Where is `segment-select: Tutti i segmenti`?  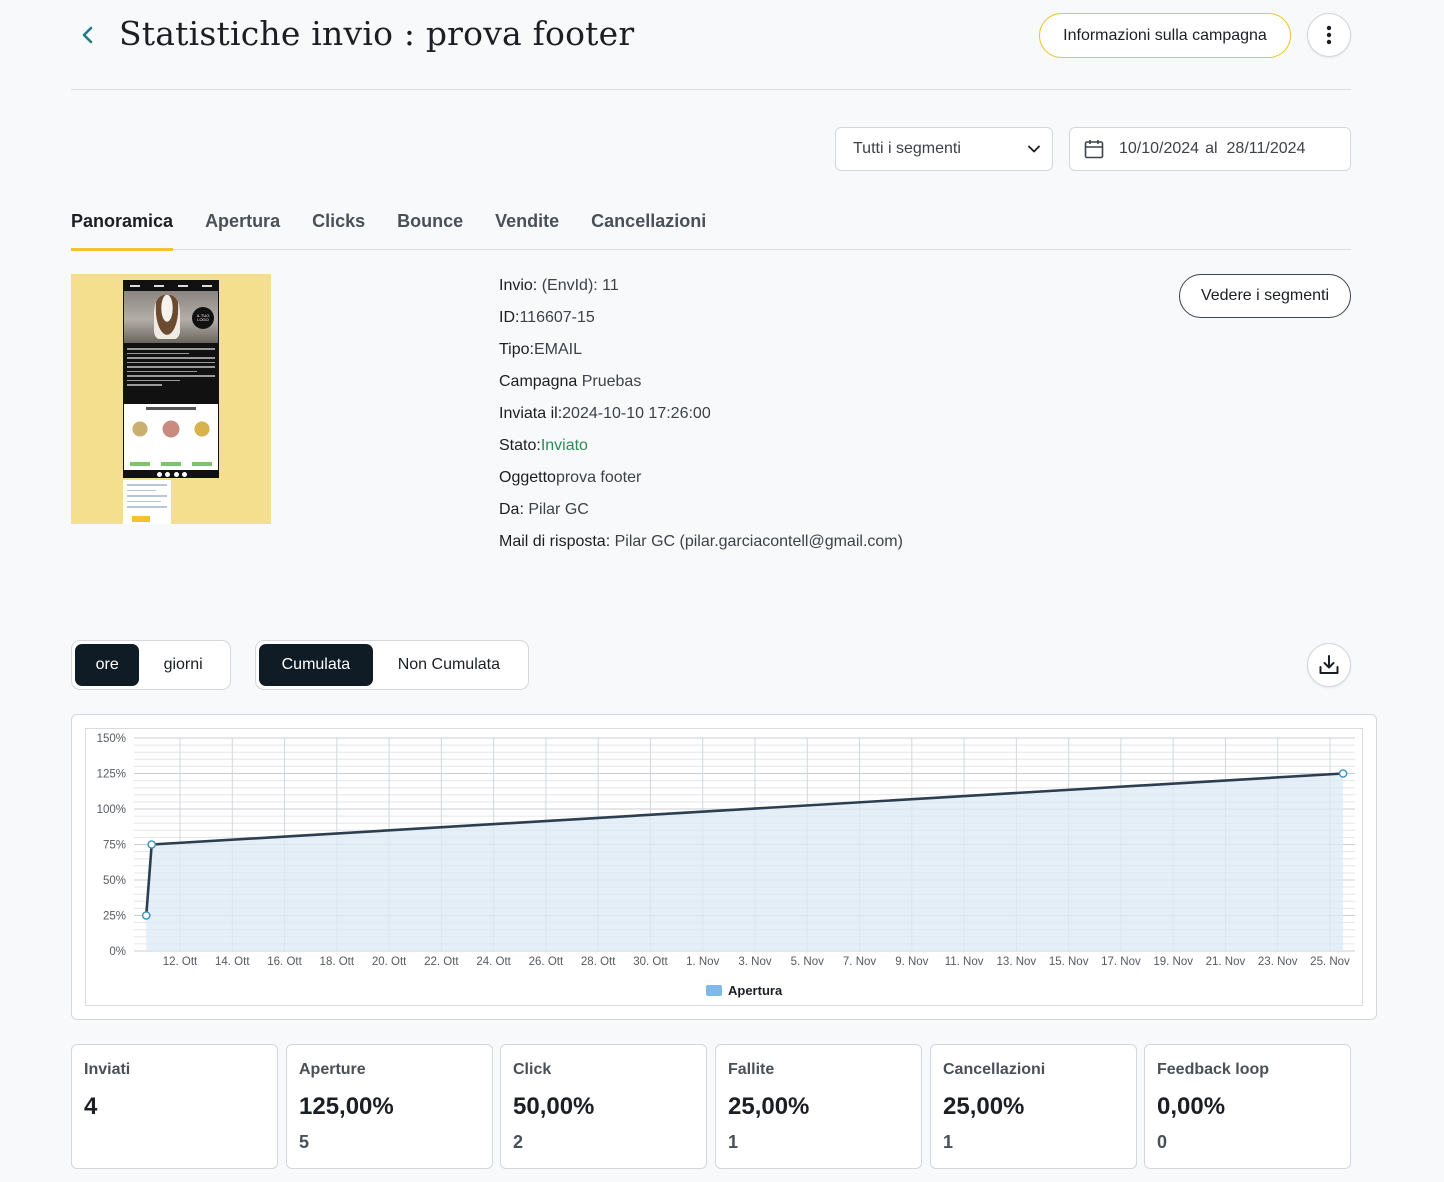
segment-select: Tutti i segmenti is located at coordinates (944, 149).